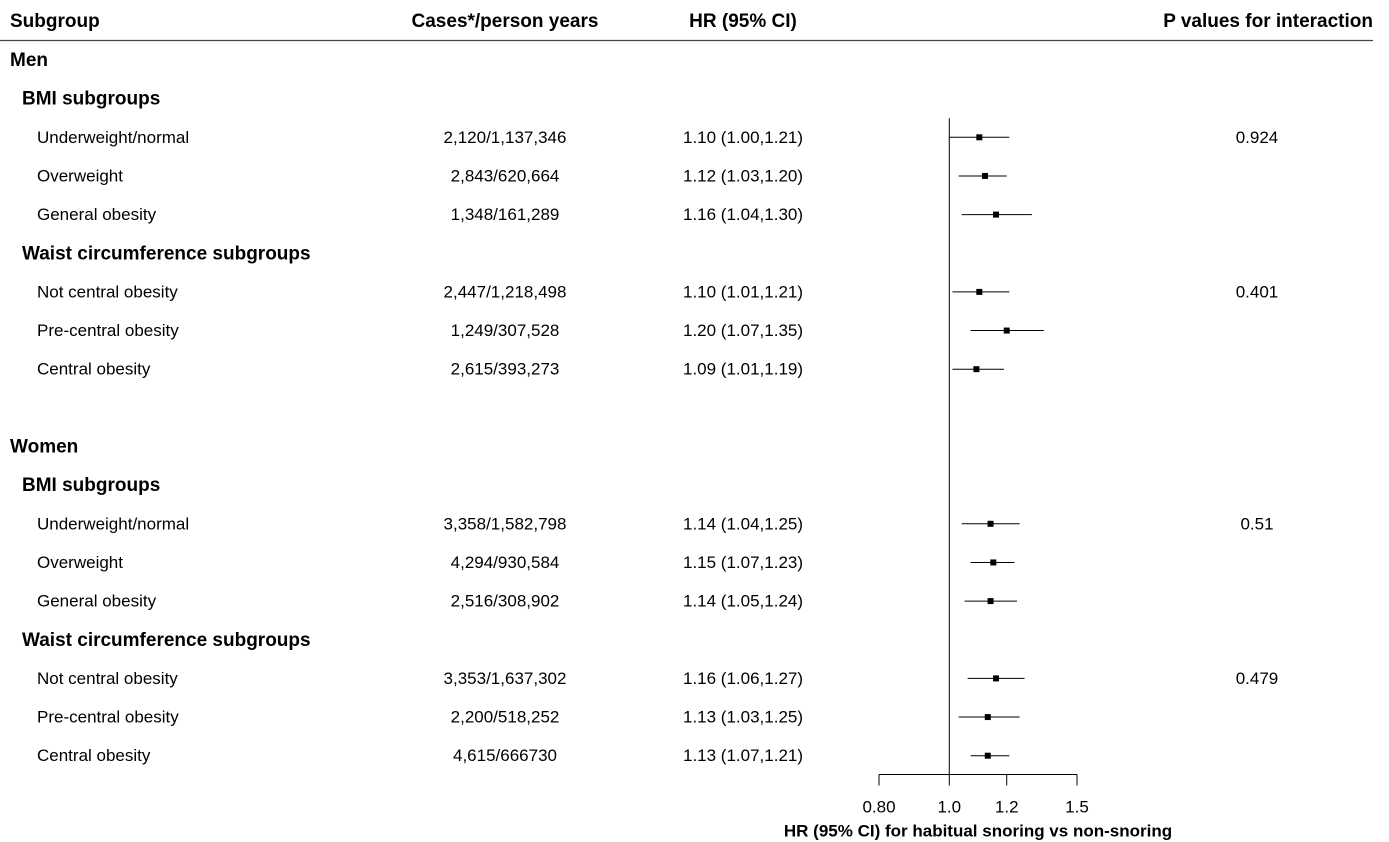 This screenshot has height=842, width=1389. Describe the element at coordinates (505, 330) in the screenshot. I see `cases: 1,249/307,528` at that location.